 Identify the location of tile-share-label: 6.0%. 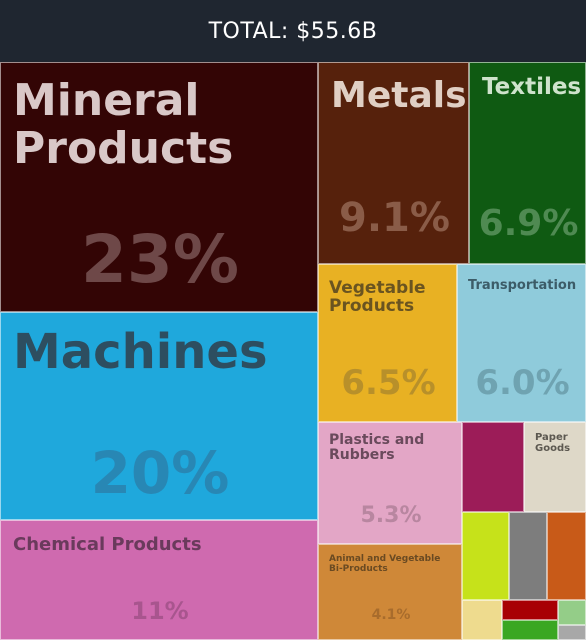
(522, 383).